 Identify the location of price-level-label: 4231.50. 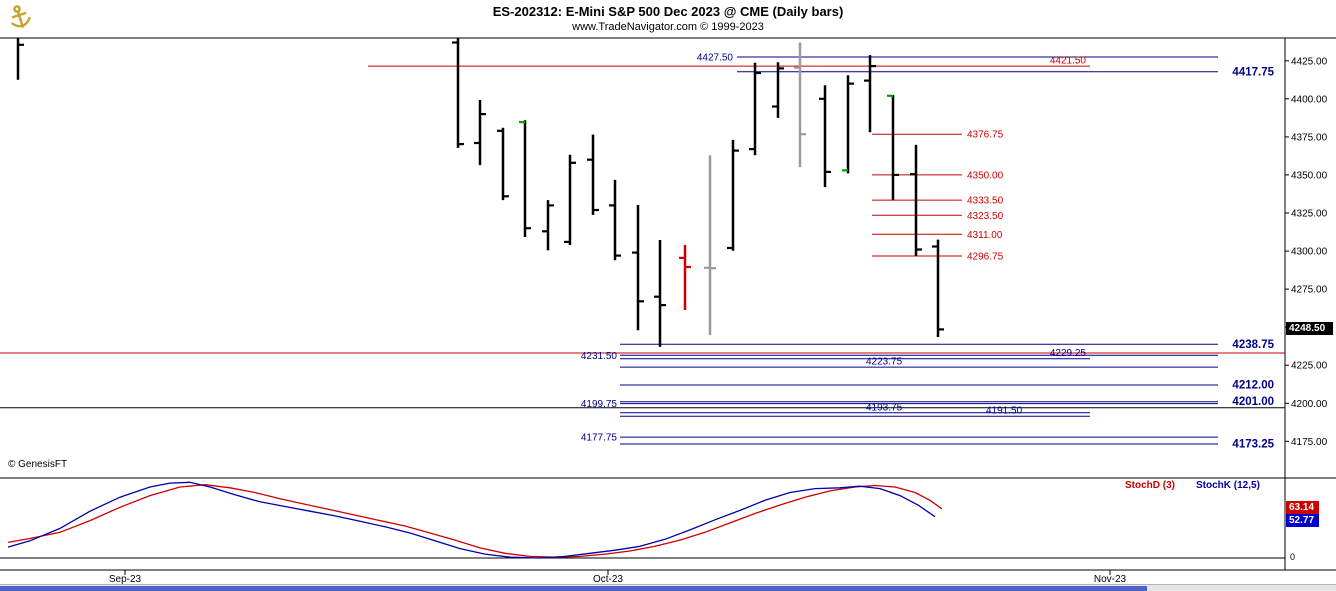
(599, 356).